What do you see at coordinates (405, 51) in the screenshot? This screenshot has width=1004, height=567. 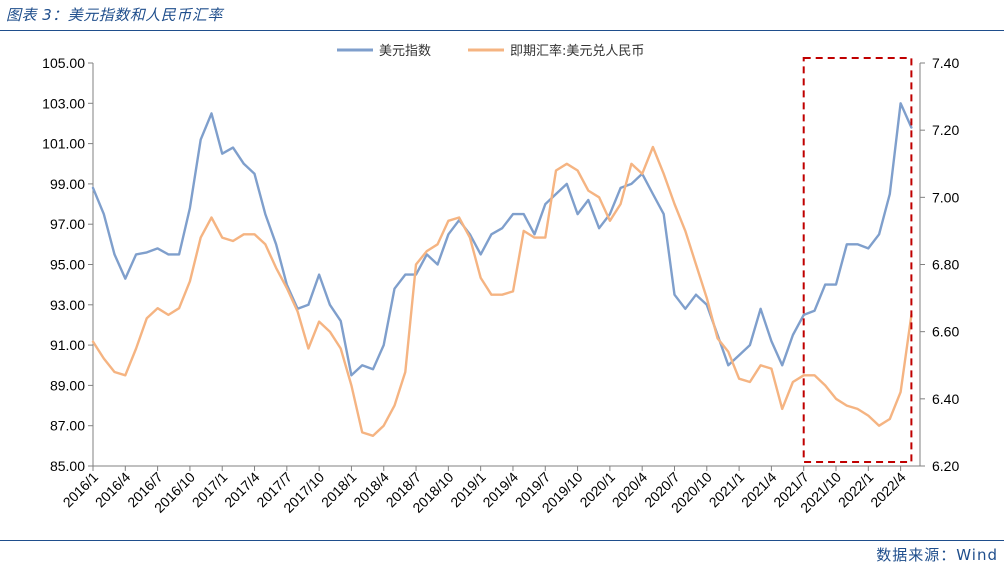 I see `legend-label: 美元指数` at bounding box center [405, 51].